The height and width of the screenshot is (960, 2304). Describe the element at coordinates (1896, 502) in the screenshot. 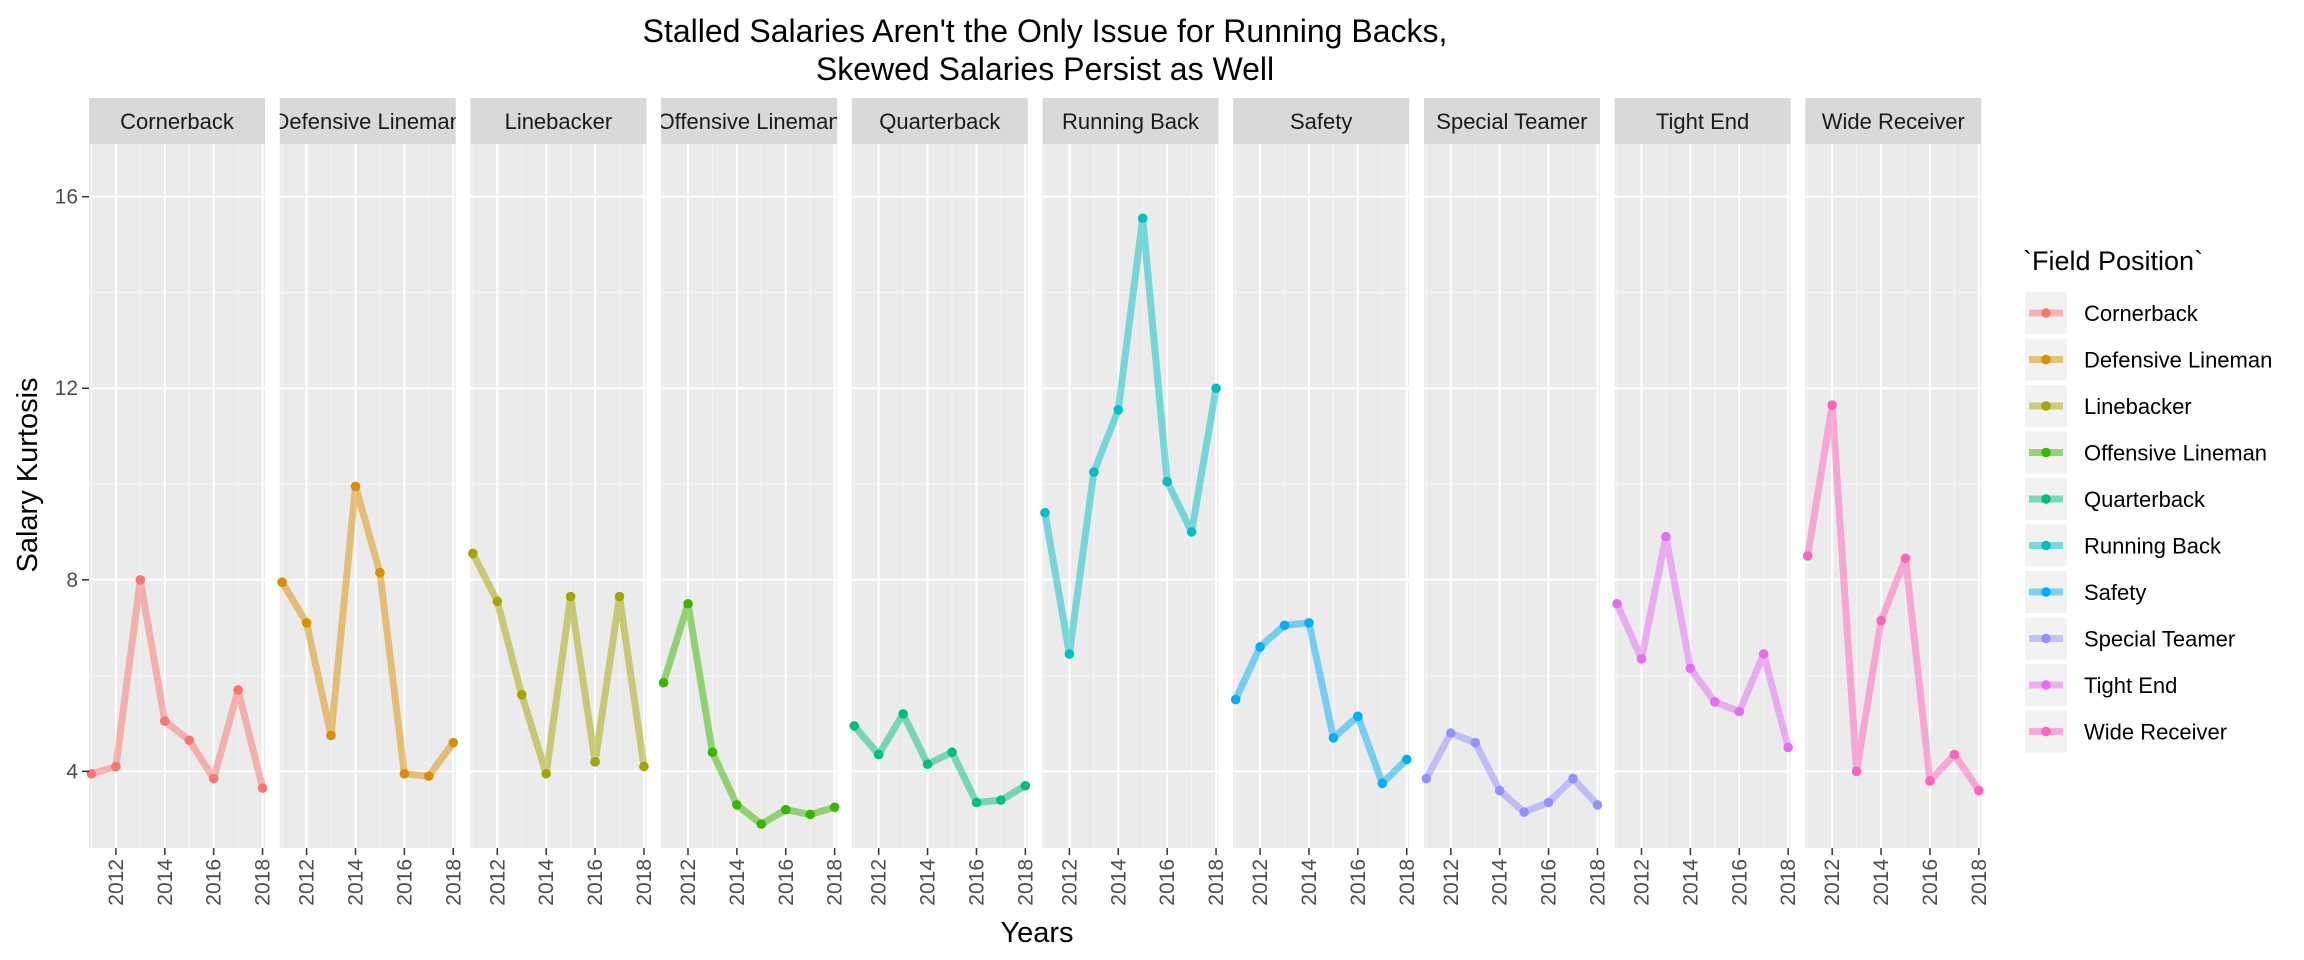

I see `panel-wide-receiver: Wide Receiver 2012 2014 2016 2018` at that location.